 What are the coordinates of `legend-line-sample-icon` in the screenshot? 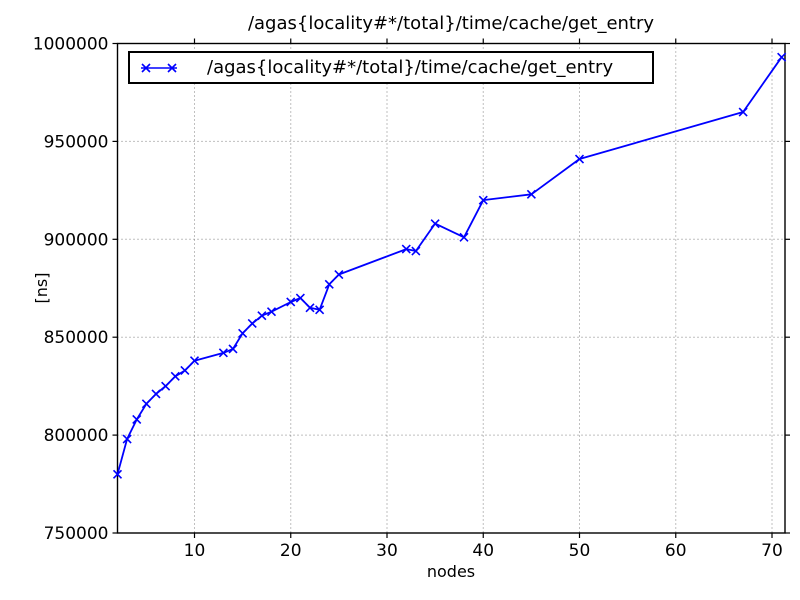 It's located at (159, 67).